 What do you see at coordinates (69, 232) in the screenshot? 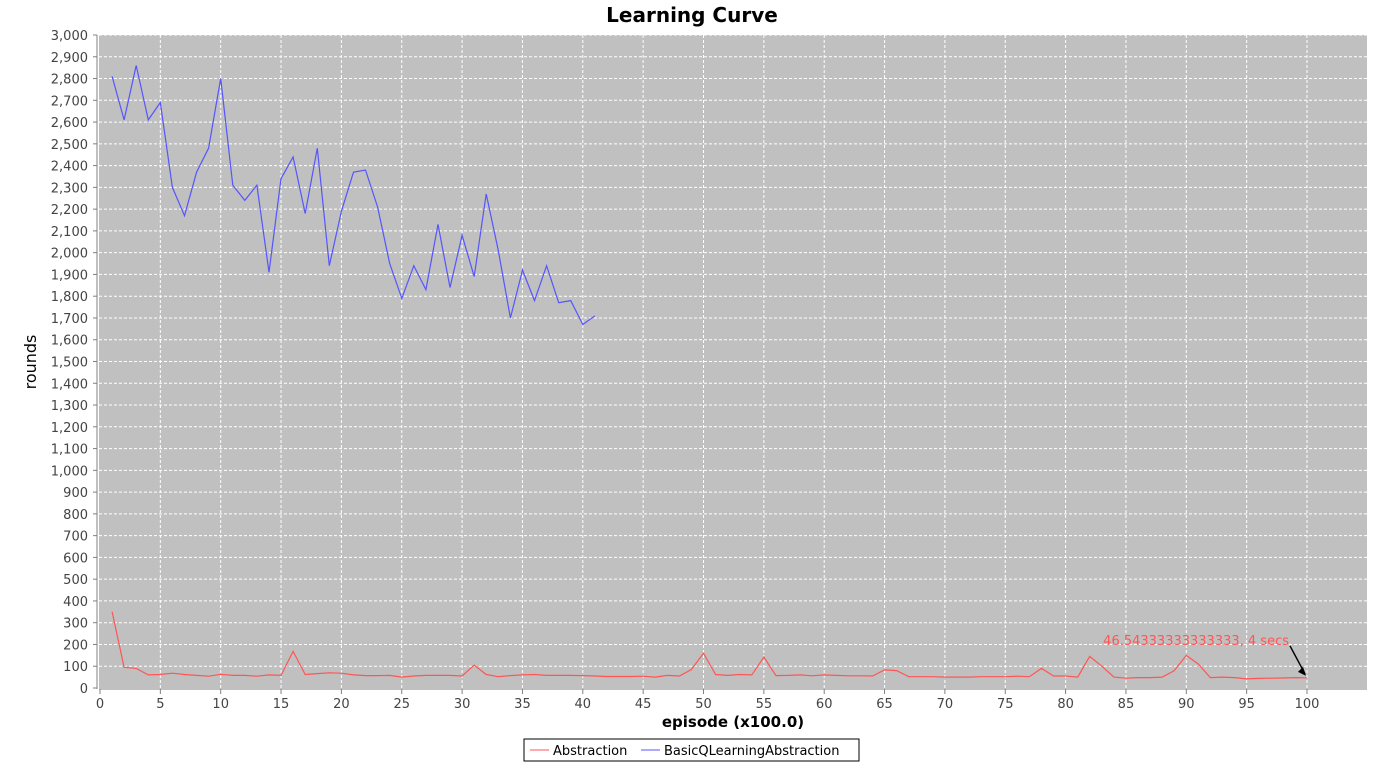
I see `y-tick-label: 2,100` at bounding box center [69, 232].